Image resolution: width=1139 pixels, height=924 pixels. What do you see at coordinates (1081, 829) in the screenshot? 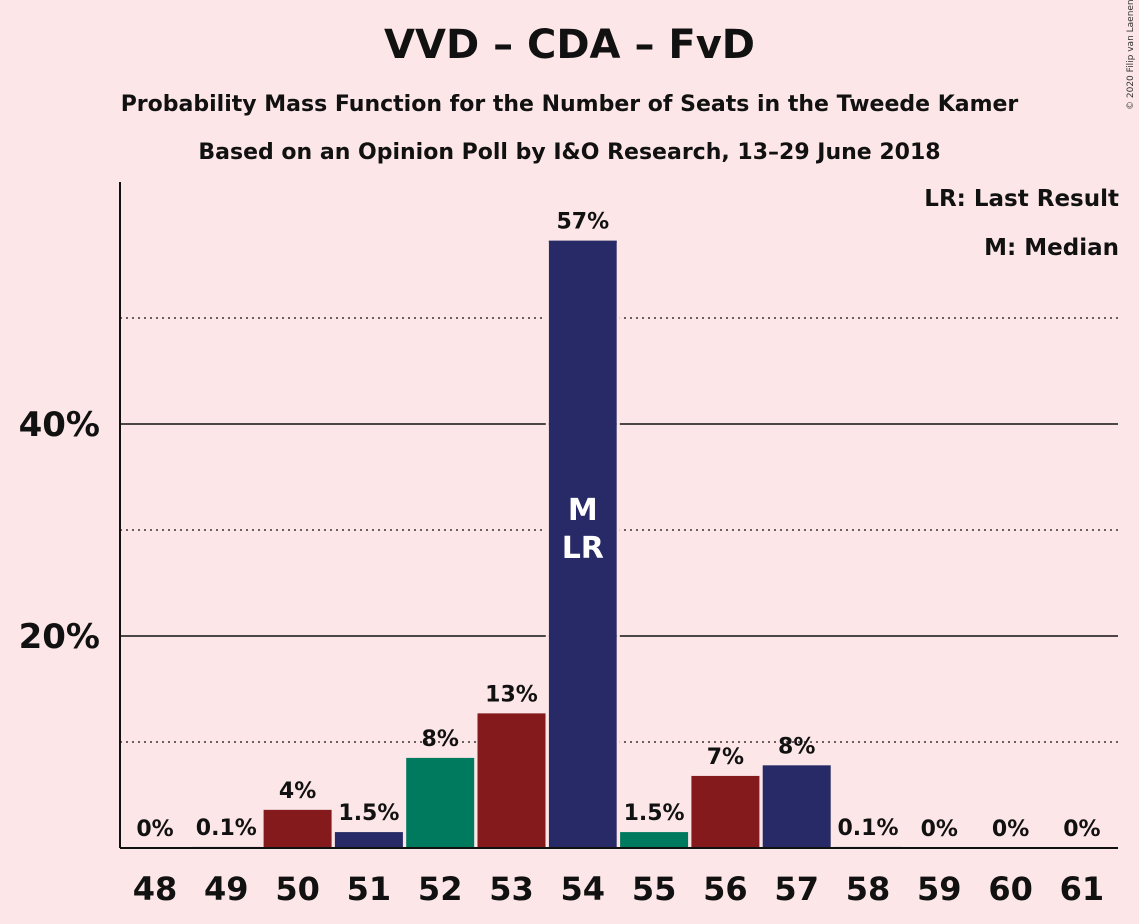
I see `bar-label-61: 0%` at bounding box center [1081, 829].